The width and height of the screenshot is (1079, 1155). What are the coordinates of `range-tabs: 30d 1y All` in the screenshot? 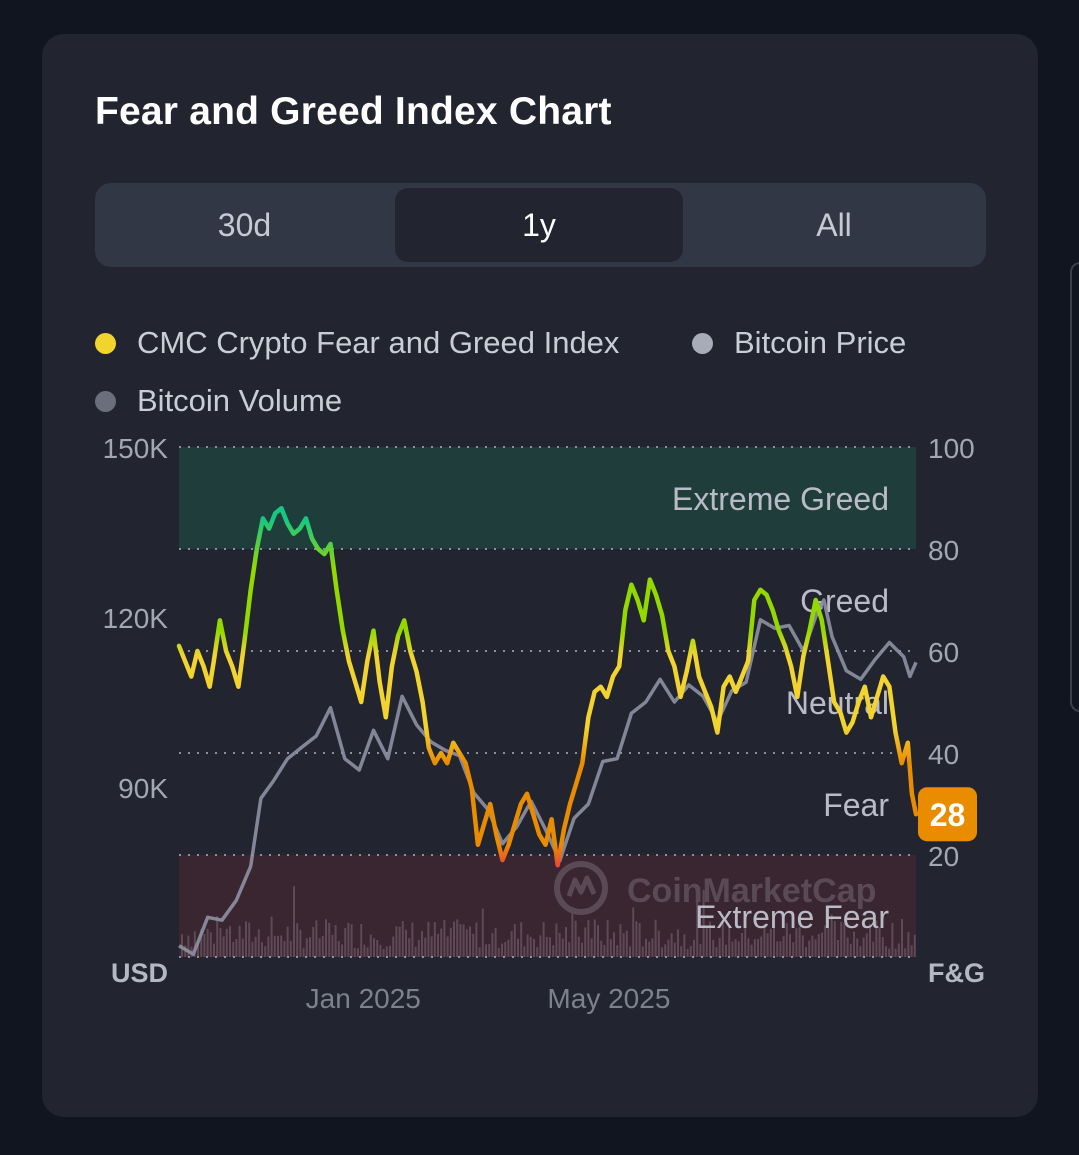 It's located at (540, 225).